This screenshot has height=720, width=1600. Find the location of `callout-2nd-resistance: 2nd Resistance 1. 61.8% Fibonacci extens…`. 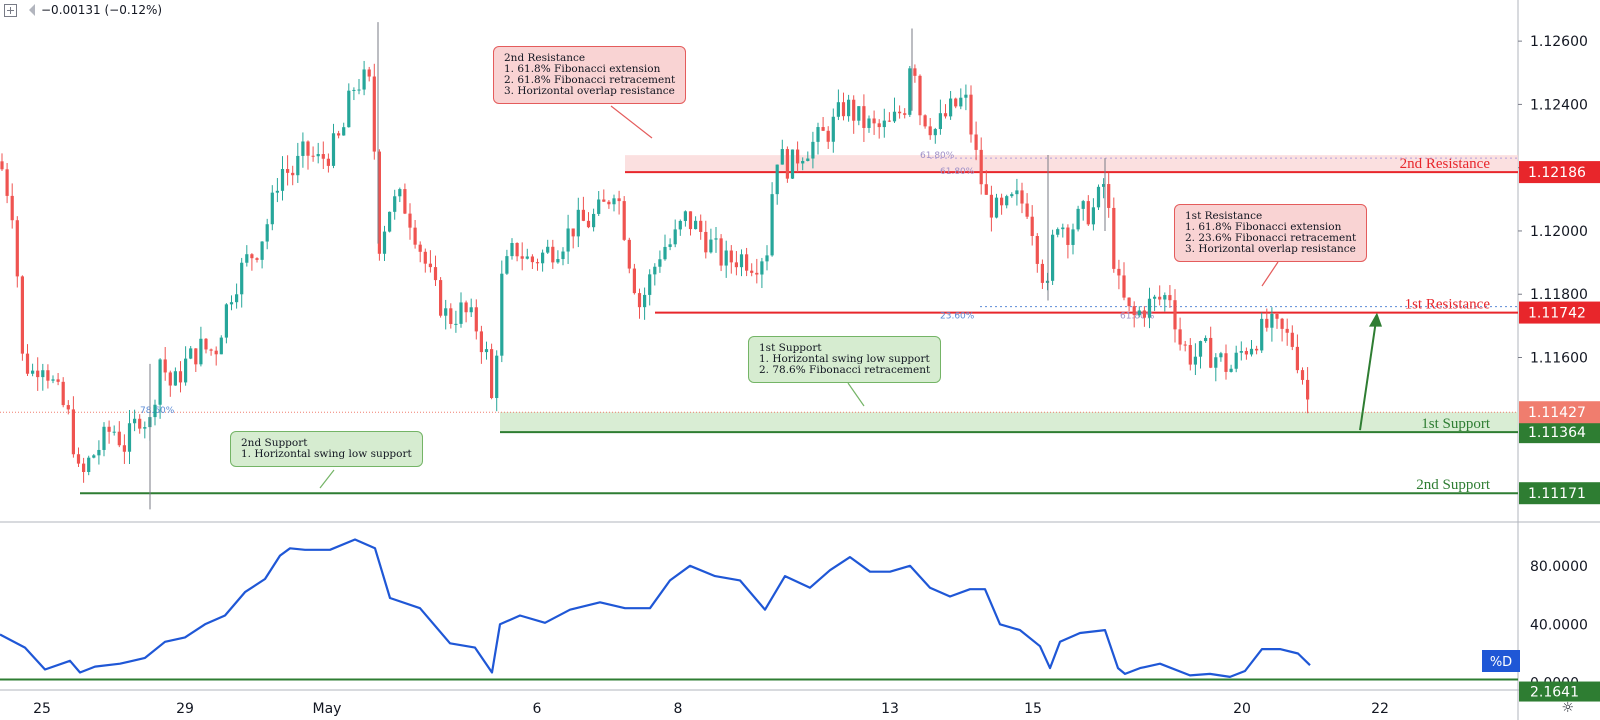

callout-2nd-resistance: 2nd Resistance 1. 61.8% Fibonacci extens… is located at coordinates (590, 75).